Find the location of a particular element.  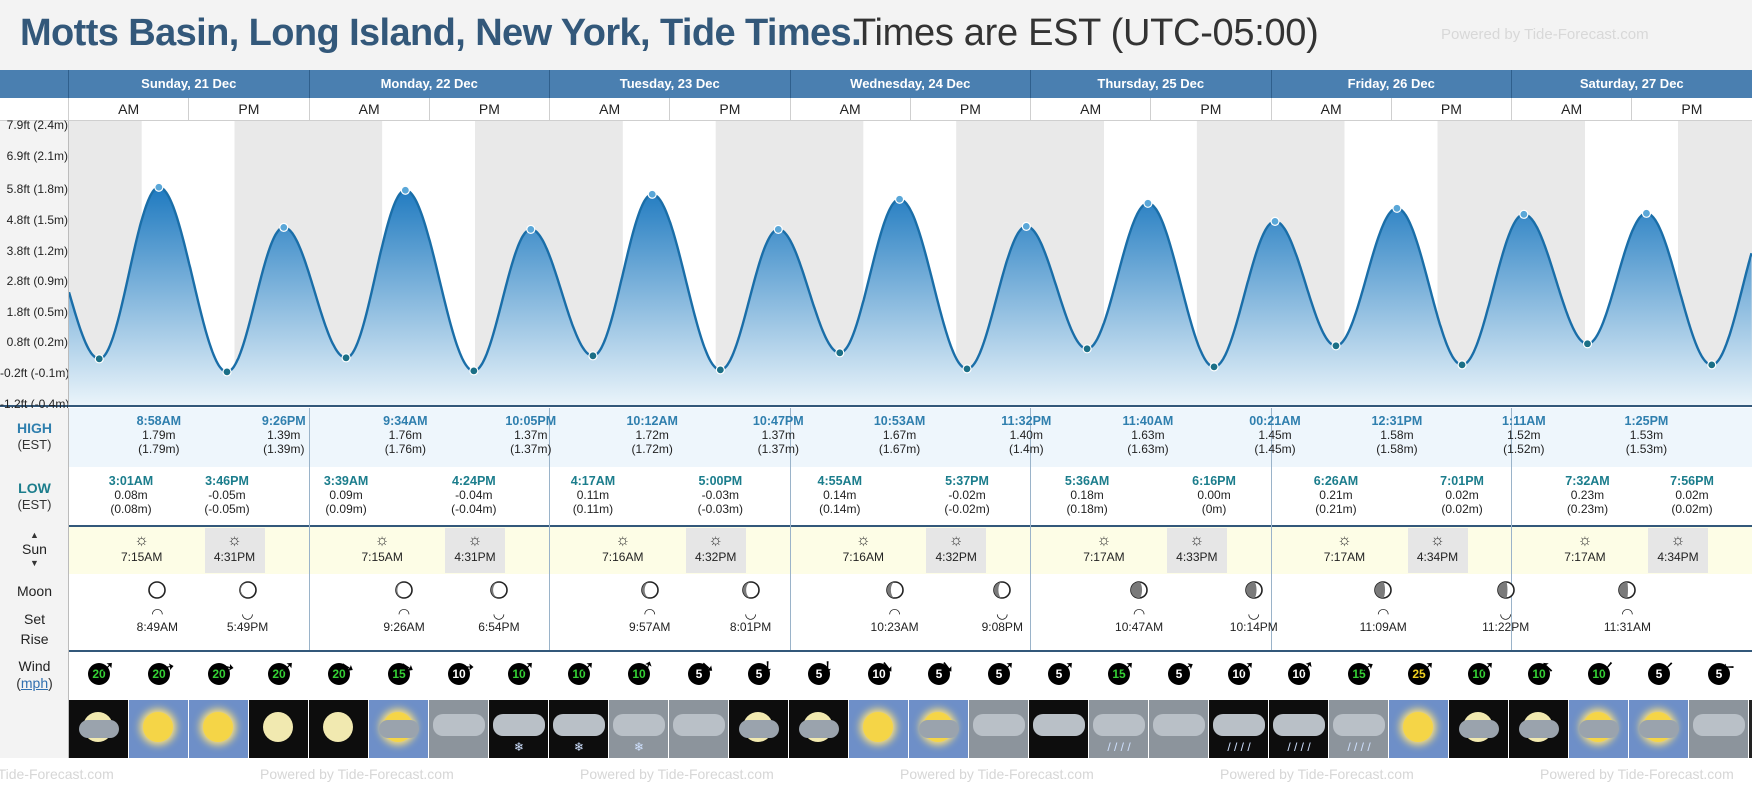

powered-by-repeat: Powered by Tide-Forecast.com is located at coordinates (57, 774).